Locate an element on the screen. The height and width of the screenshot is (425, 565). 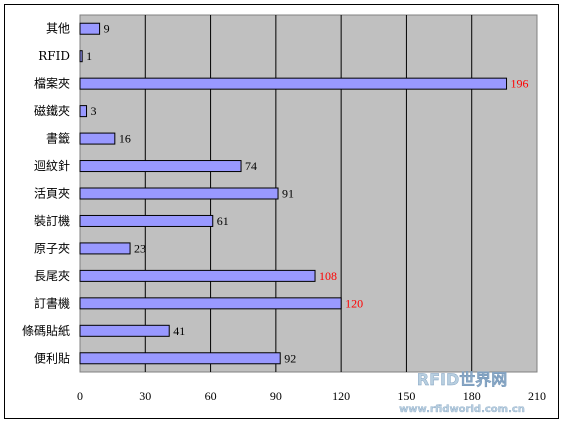
data-label: 9 is located at coordinates (107, 29).